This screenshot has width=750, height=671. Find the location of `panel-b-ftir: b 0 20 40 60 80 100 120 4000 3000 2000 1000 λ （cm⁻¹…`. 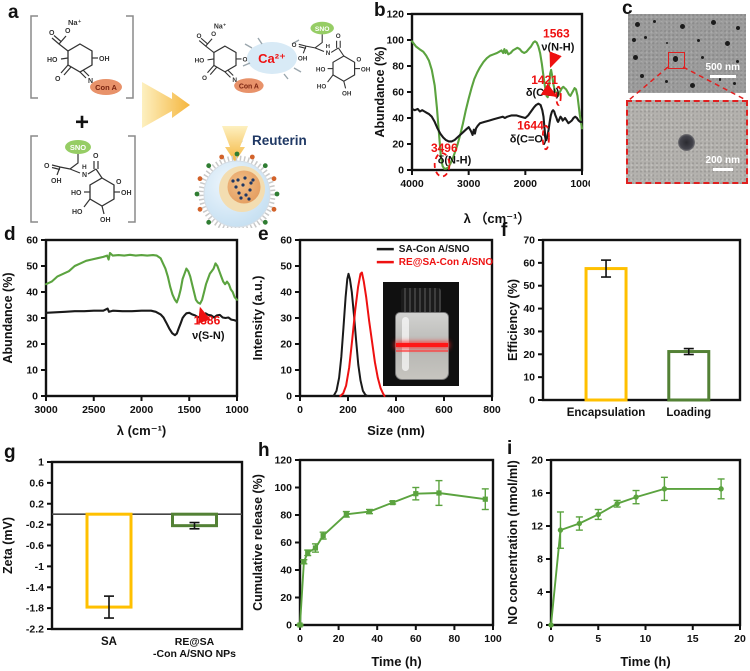

panel-b-ftir: b 0 20 40 60 80 100 120 4000 3000 2000 1000 λ （cm⁻¹… is located at coordinates (481, 114).